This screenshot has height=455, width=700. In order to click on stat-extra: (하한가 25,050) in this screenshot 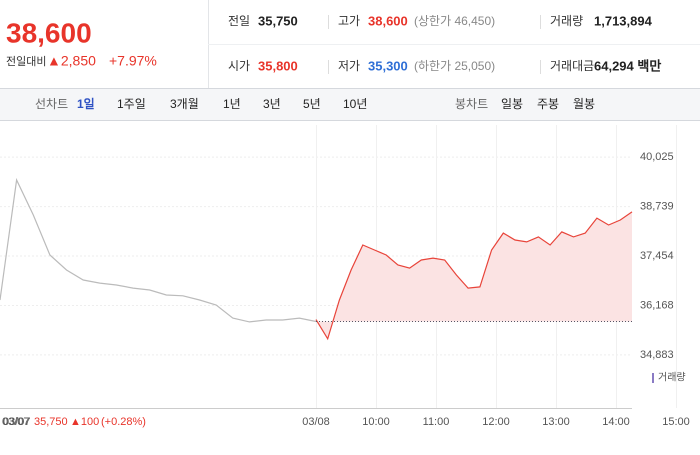, I will do `click(454, 66)`.